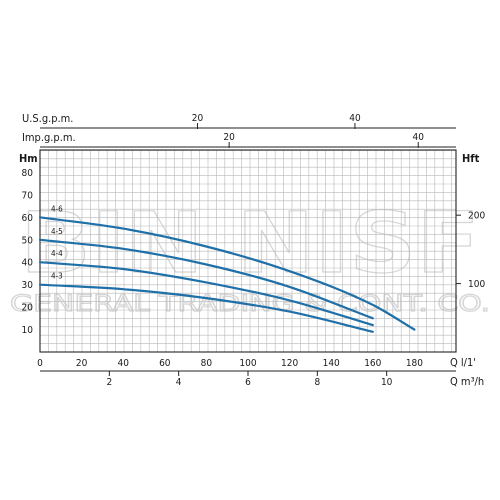 This screenshot has width=500, height=500. What do you see at coordinates (57, 208) in the screenshot?
I see `curve-label-4-6: 4-6` at bounding box center [57, 208].